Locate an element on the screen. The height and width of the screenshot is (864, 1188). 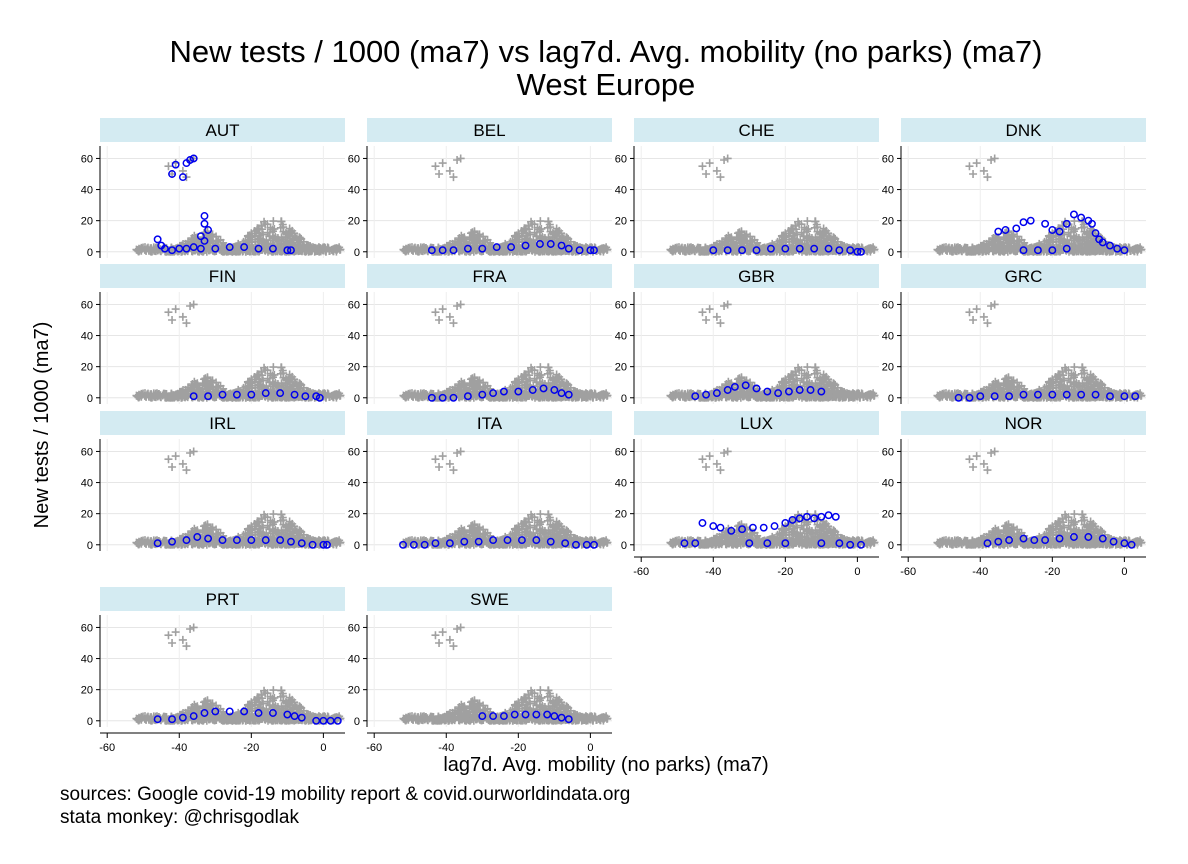
panel-label: BEL is located at coordinates (489, 130).